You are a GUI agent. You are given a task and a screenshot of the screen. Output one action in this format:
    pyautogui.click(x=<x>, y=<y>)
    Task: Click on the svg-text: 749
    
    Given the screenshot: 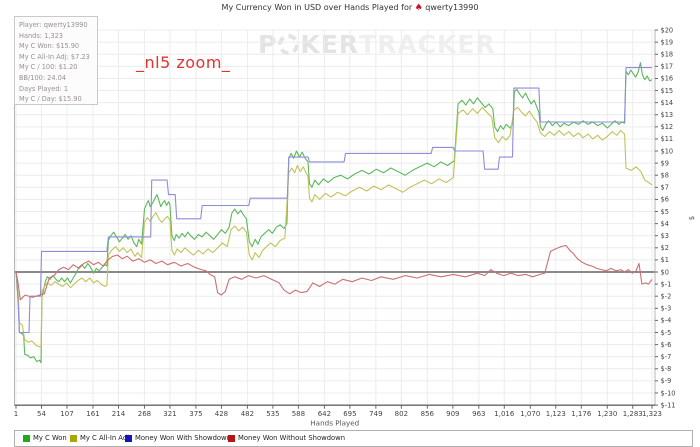 What is the action you would take?
    pyautogui.click(x=375, y=414)
    